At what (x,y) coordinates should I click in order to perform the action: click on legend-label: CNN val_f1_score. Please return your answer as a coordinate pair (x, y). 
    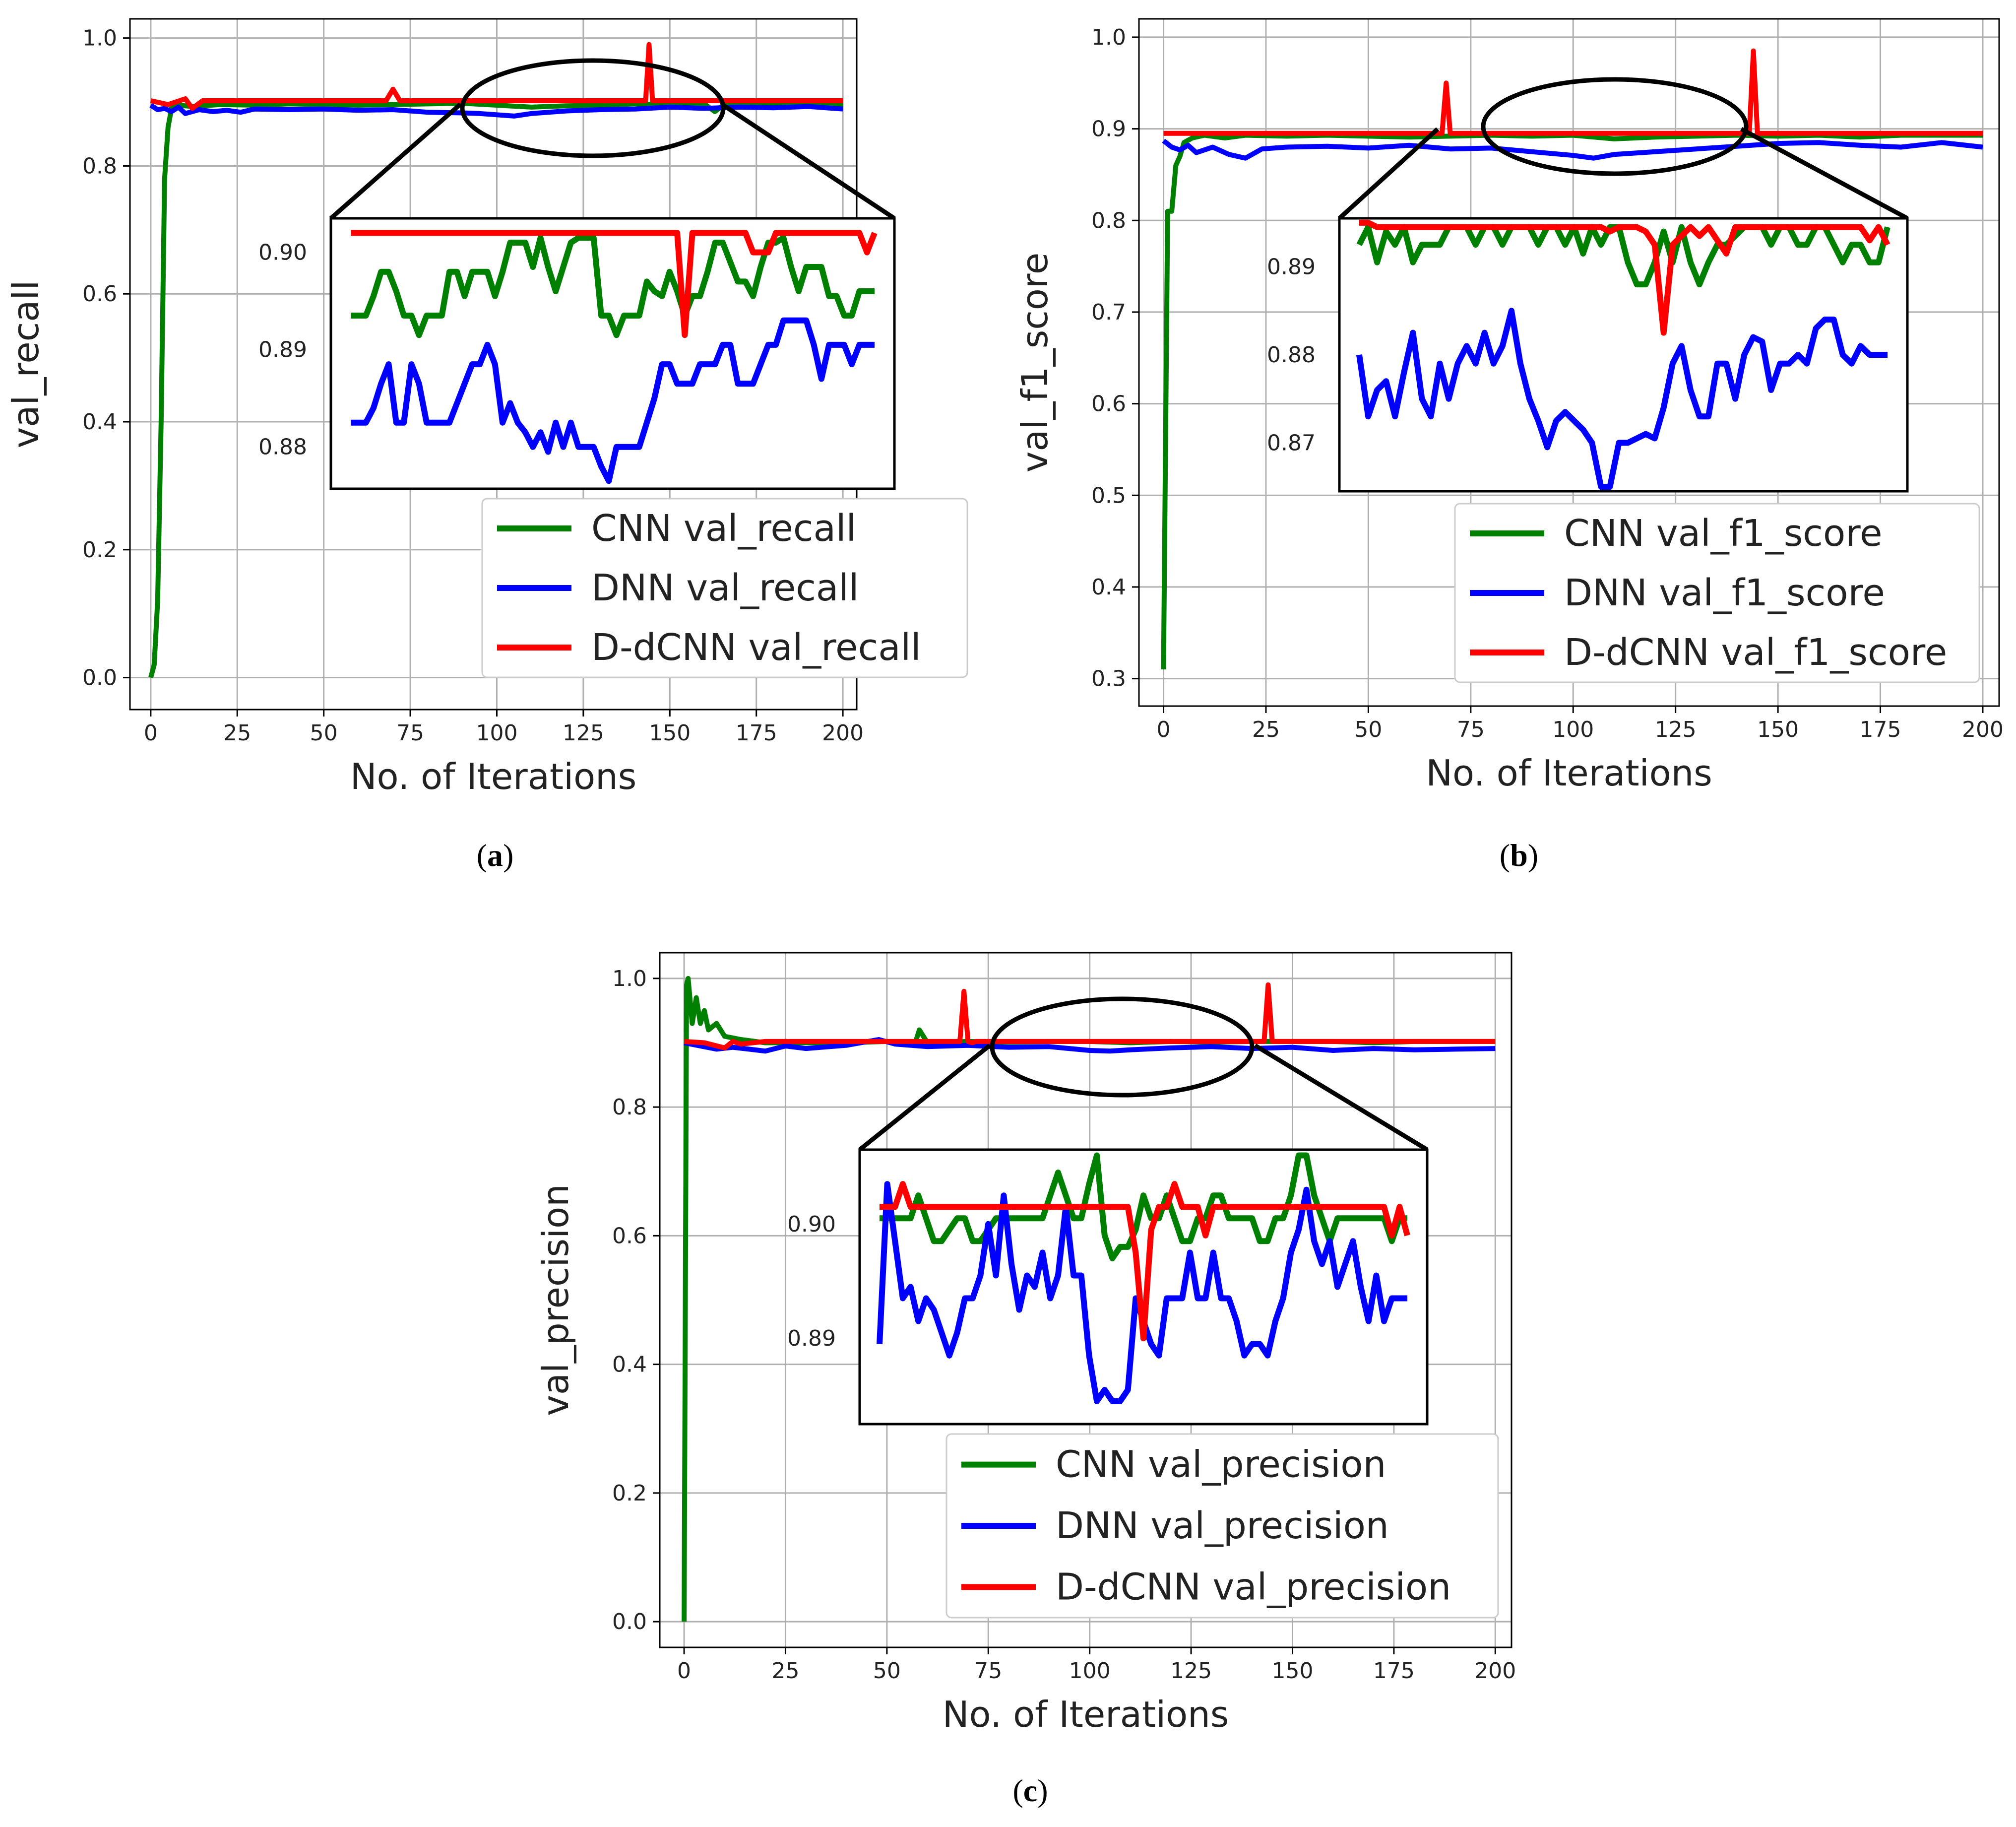
    Looking at the image, I should click on (1723, 533).